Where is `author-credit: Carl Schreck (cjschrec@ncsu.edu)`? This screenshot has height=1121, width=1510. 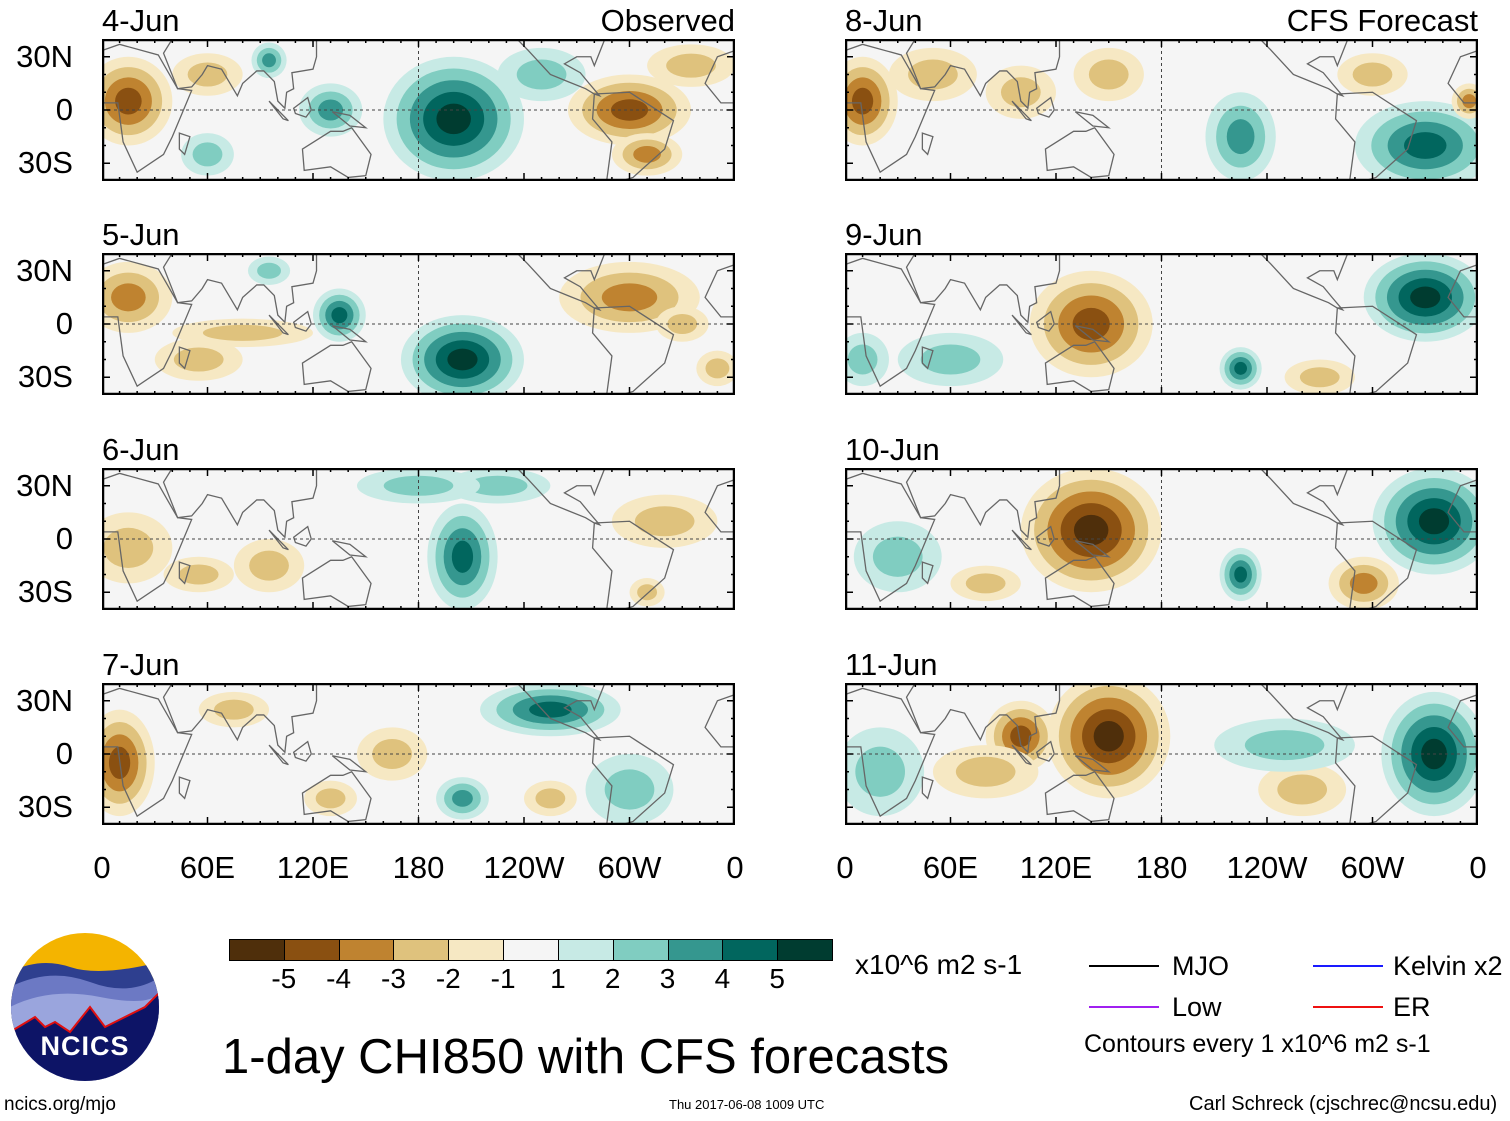
author-credit: Carl Schreck (cjschrec@ncsu.edu) is located at coordinates (1343, 1104).